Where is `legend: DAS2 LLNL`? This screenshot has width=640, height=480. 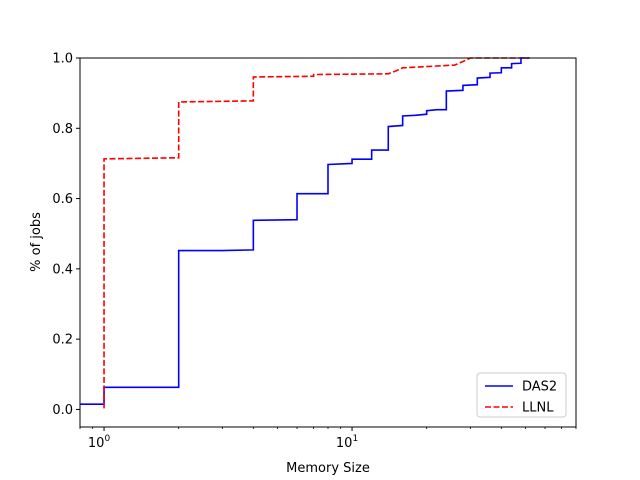
legend: DAS2 LLNL is located at coordinates (521, 395).